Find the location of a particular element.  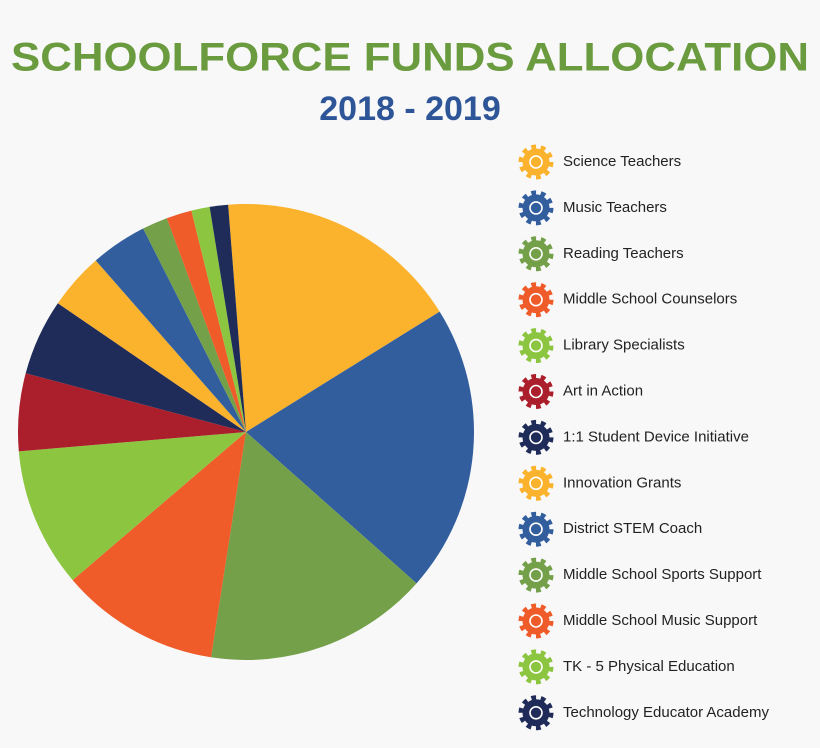

legend-label: Middle School Sports Support is located at coordinates (662, 574).